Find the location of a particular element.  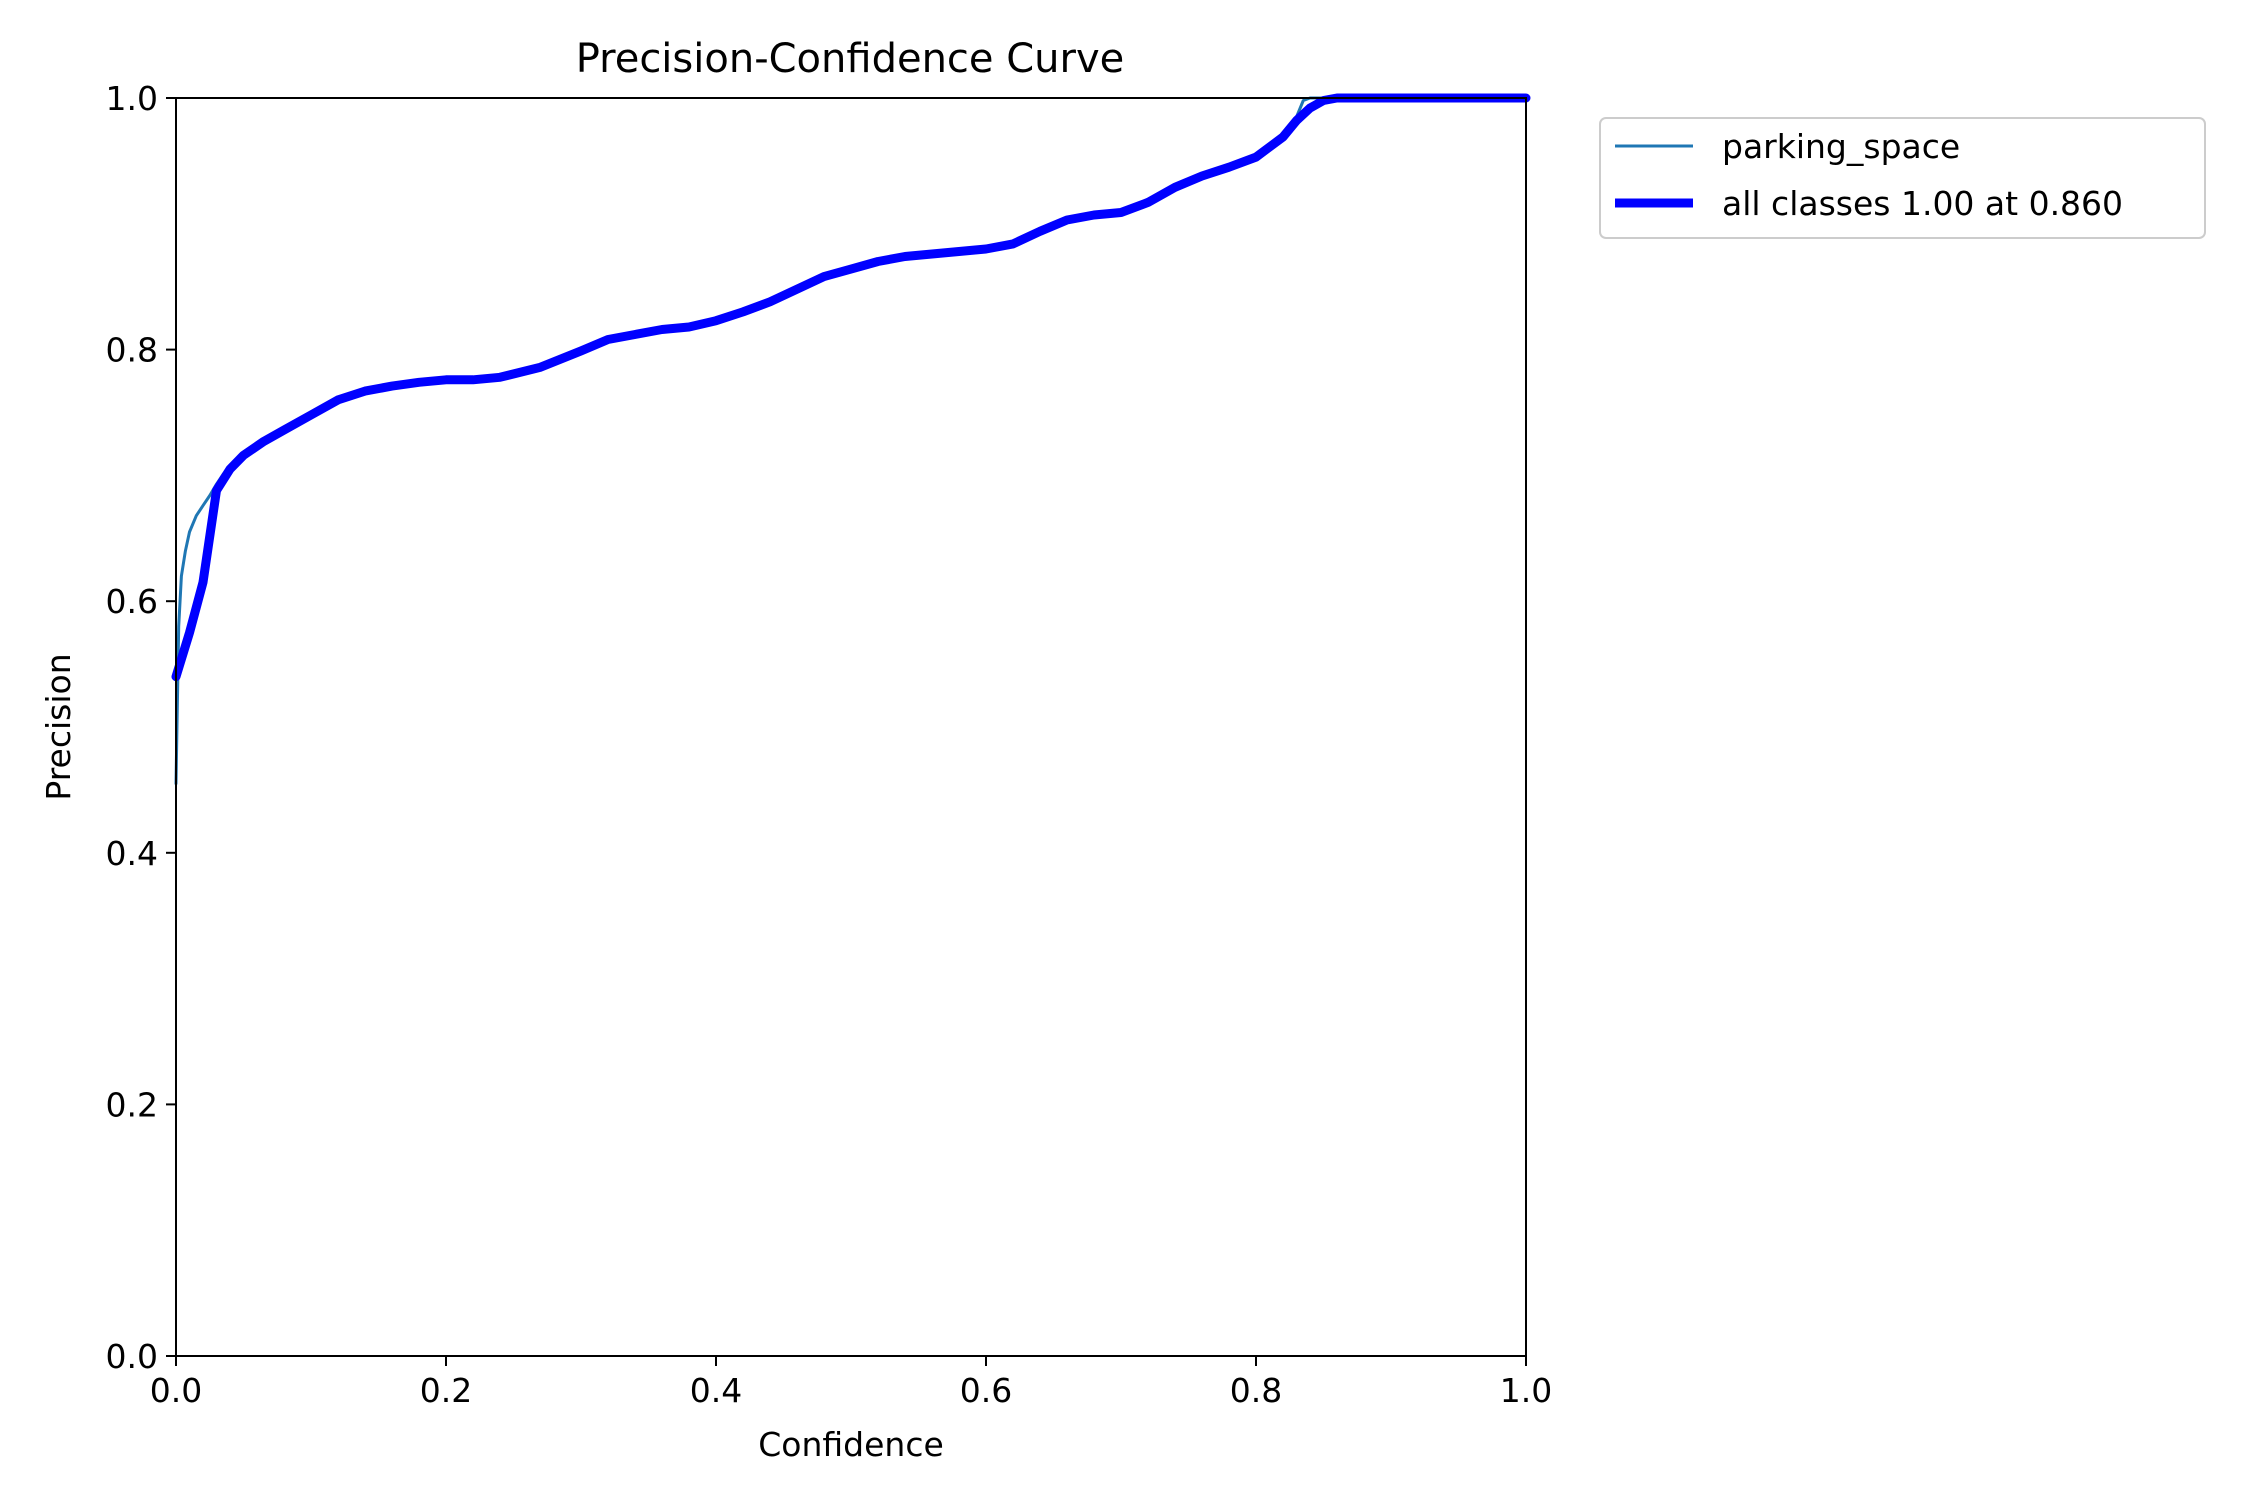

x-tick-label: 0.0 is located at coordinates (176, 1390).